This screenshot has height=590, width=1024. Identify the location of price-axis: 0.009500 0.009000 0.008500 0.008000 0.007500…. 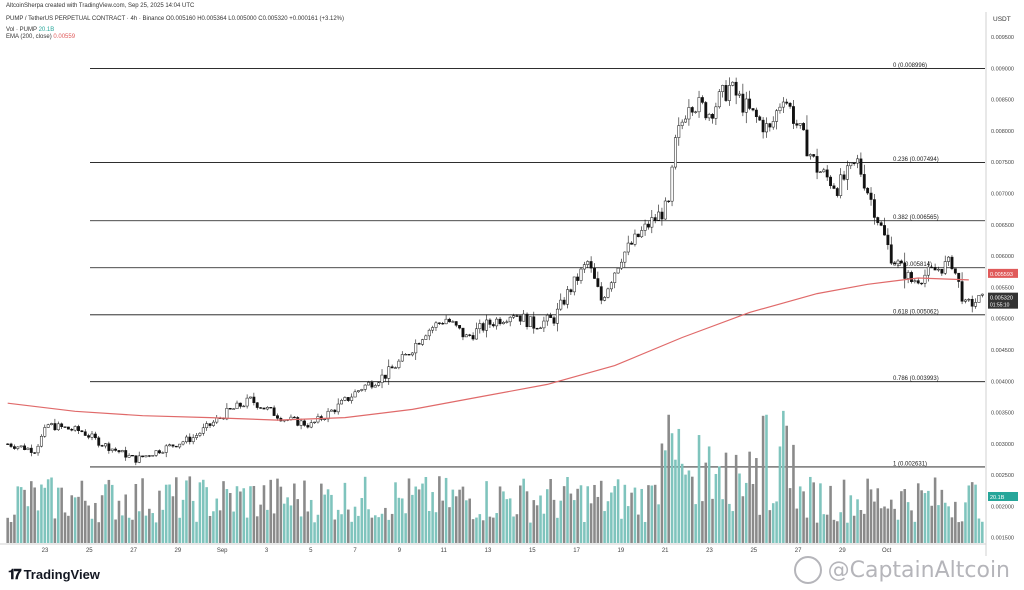
(1002, 288).